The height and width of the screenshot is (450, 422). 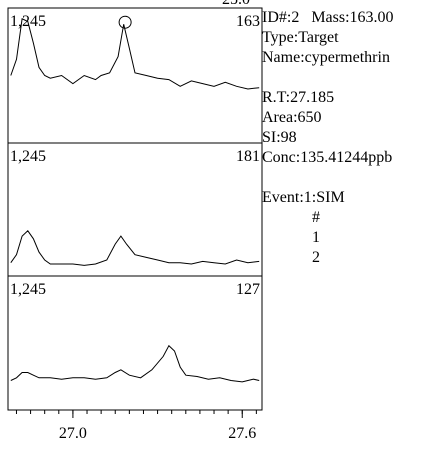 I want to click on retention-time-text: R.T:27.185, so click(x=298, y=97).